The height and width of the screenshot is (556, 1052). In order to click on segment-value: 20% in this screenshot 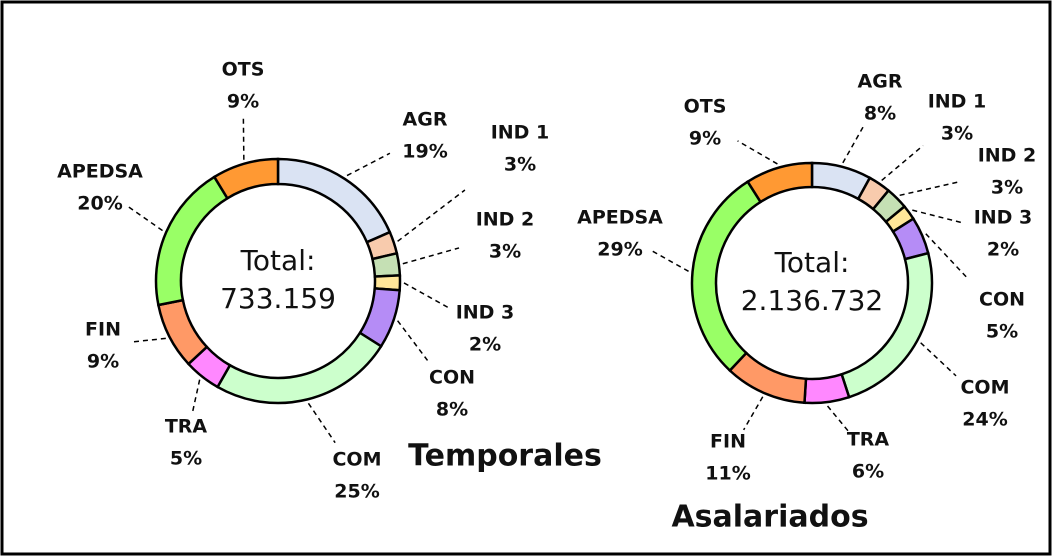, I will do `click(99, 204)`.